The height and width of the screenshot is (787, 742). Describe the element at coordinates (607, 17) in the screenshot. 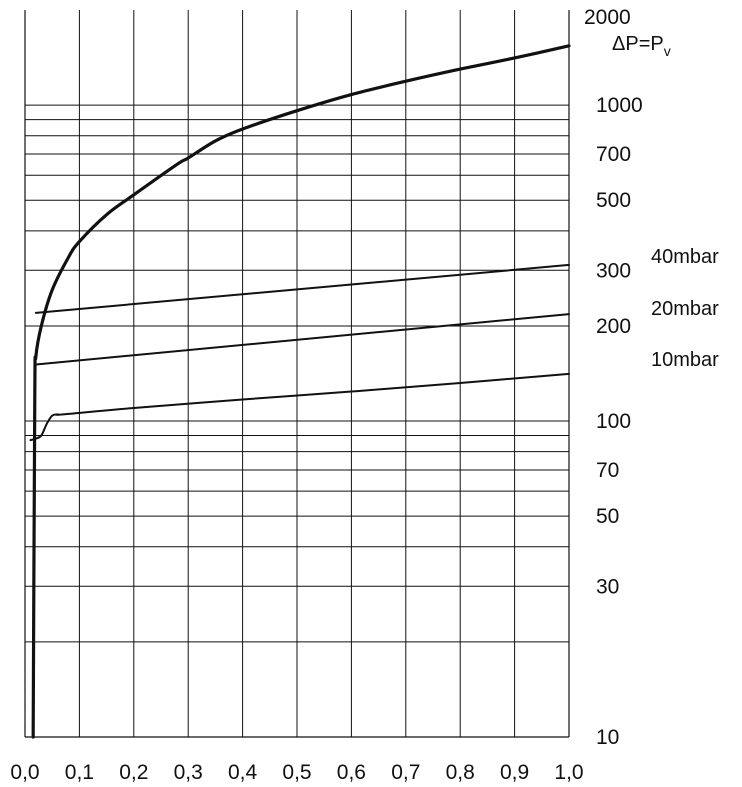

I see `y-tick-label: 2000` at that location.